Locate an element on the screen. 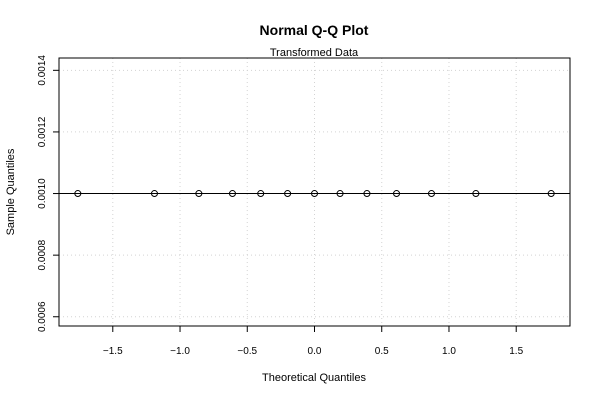 Image resolution: width=599 pixels, height=400 pixels. y-axis: 0.0006 0.0008 0.0010 0.0012 0.0014 is located at coordinates (48, 193).